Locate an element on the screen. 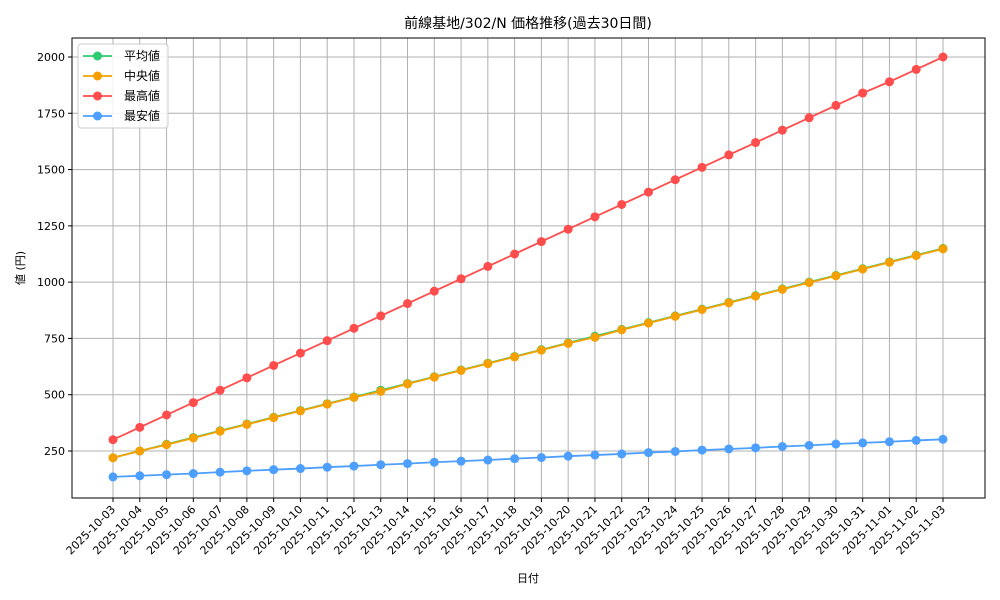 This screenshot has height=600, width=1000. legend-box is located at coordinates (123, 86).